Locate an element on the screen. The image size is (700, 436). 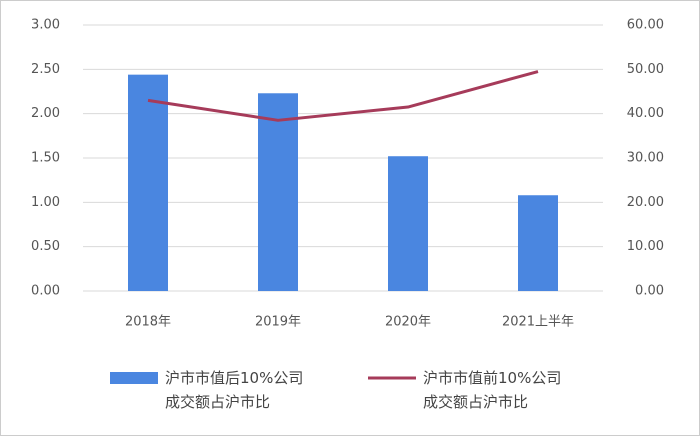
legend-label: 沪市市值前10%公司成交额占沪市比 is located at coordinates (492, 390).